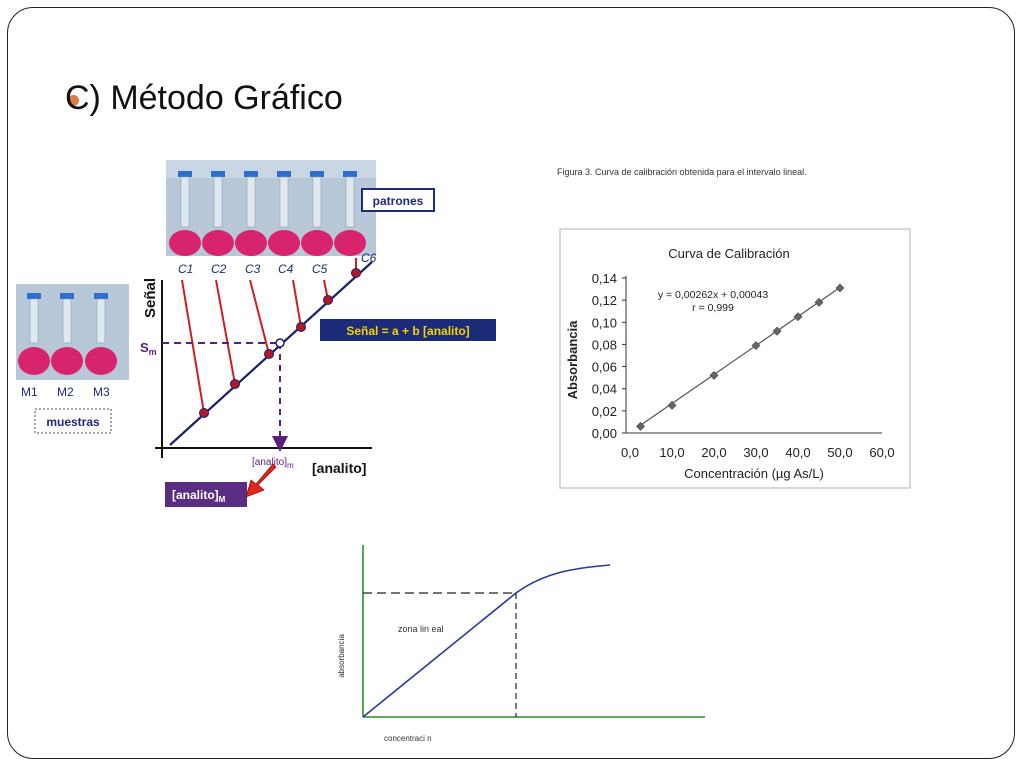 This screenshot has width=1024, height=768. What do you see at coordinates (286, 269) in the screenshot?
I see `standard-label-c4: C4` at bounding box center [286, 269].